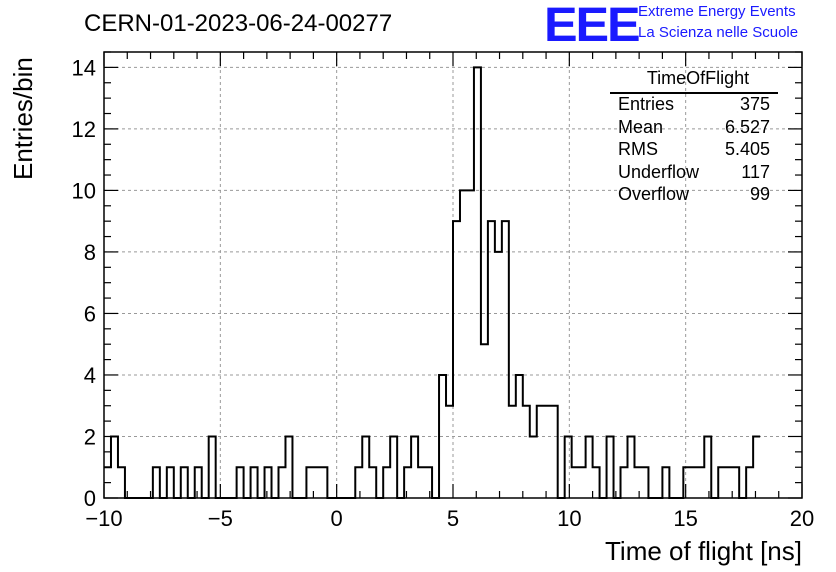 Image resolution: width=836 pixels, height=572 pixels. What do you see at coordinates (84, 283) in the screenshot?
I see `y-tick-labels: 0 2 4 6 8 10 12 14` at bounding box center [84, 283].